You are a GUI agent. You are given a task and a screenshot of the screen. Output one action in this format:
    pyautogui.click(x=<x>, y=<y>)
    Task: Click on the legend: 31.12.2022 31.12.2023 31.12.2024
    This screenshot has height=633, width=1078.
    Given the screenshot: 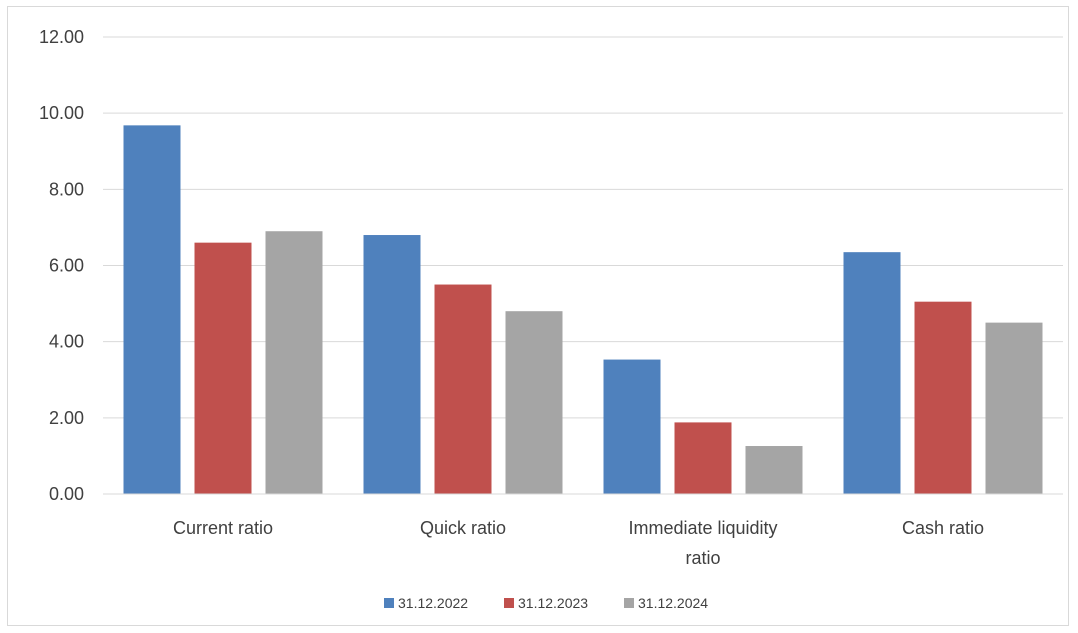 What is the action you would take?
    pyautogui.click(x=546, y=603)
    